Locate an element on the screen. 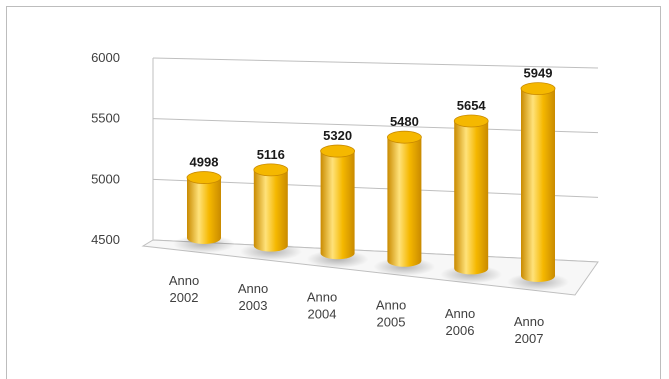  x-tick-label: Anno 2007 is located at coordinates (529, 330).